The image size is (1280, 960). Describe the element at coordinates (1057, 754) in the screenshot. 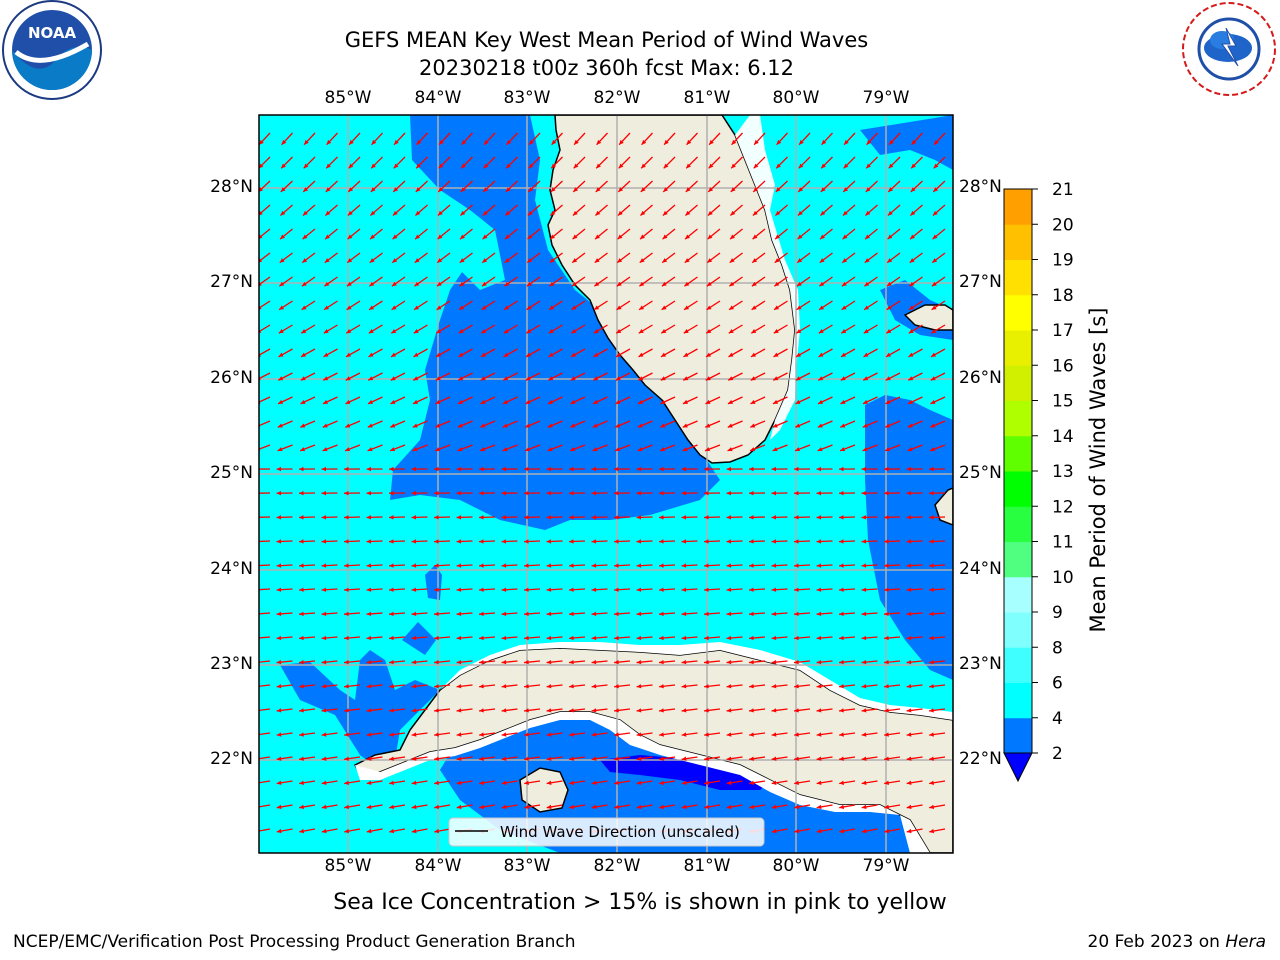

I see `colorbar-tick-label: 2` at that location.